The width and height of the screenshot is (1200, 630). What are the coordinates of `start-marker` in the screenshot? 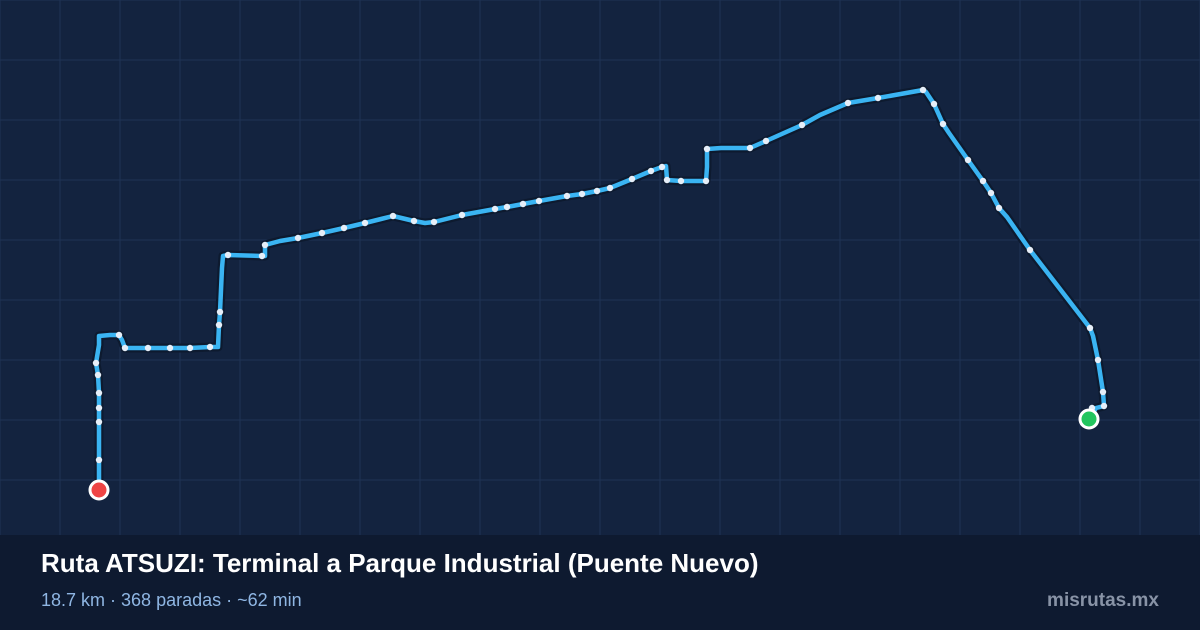 It's located at (99, 490).